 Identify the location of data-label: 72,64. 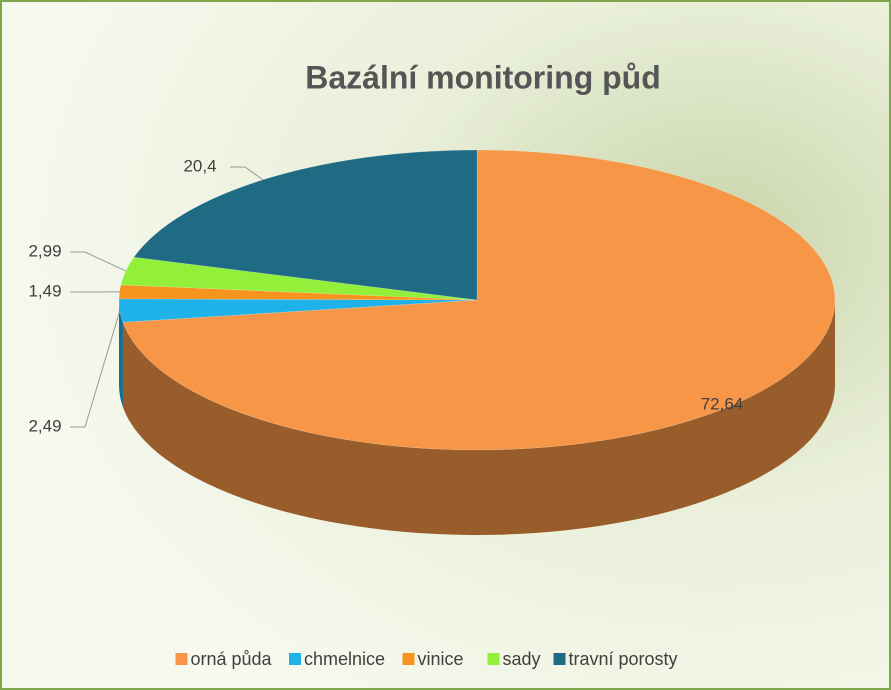
(722, 403).